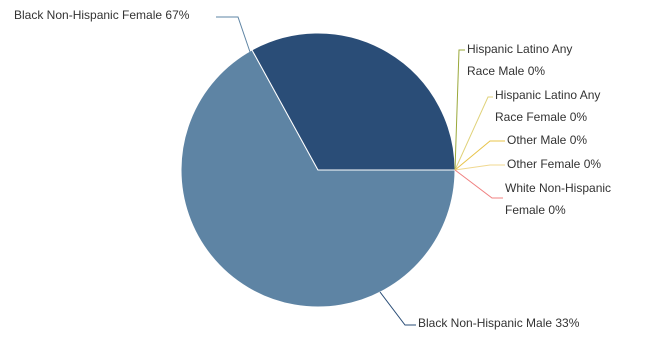 The width and height of the screenshot is (650, 339). I want to click on connector-hispanic-latino-any-race-male, so click(459, 110).